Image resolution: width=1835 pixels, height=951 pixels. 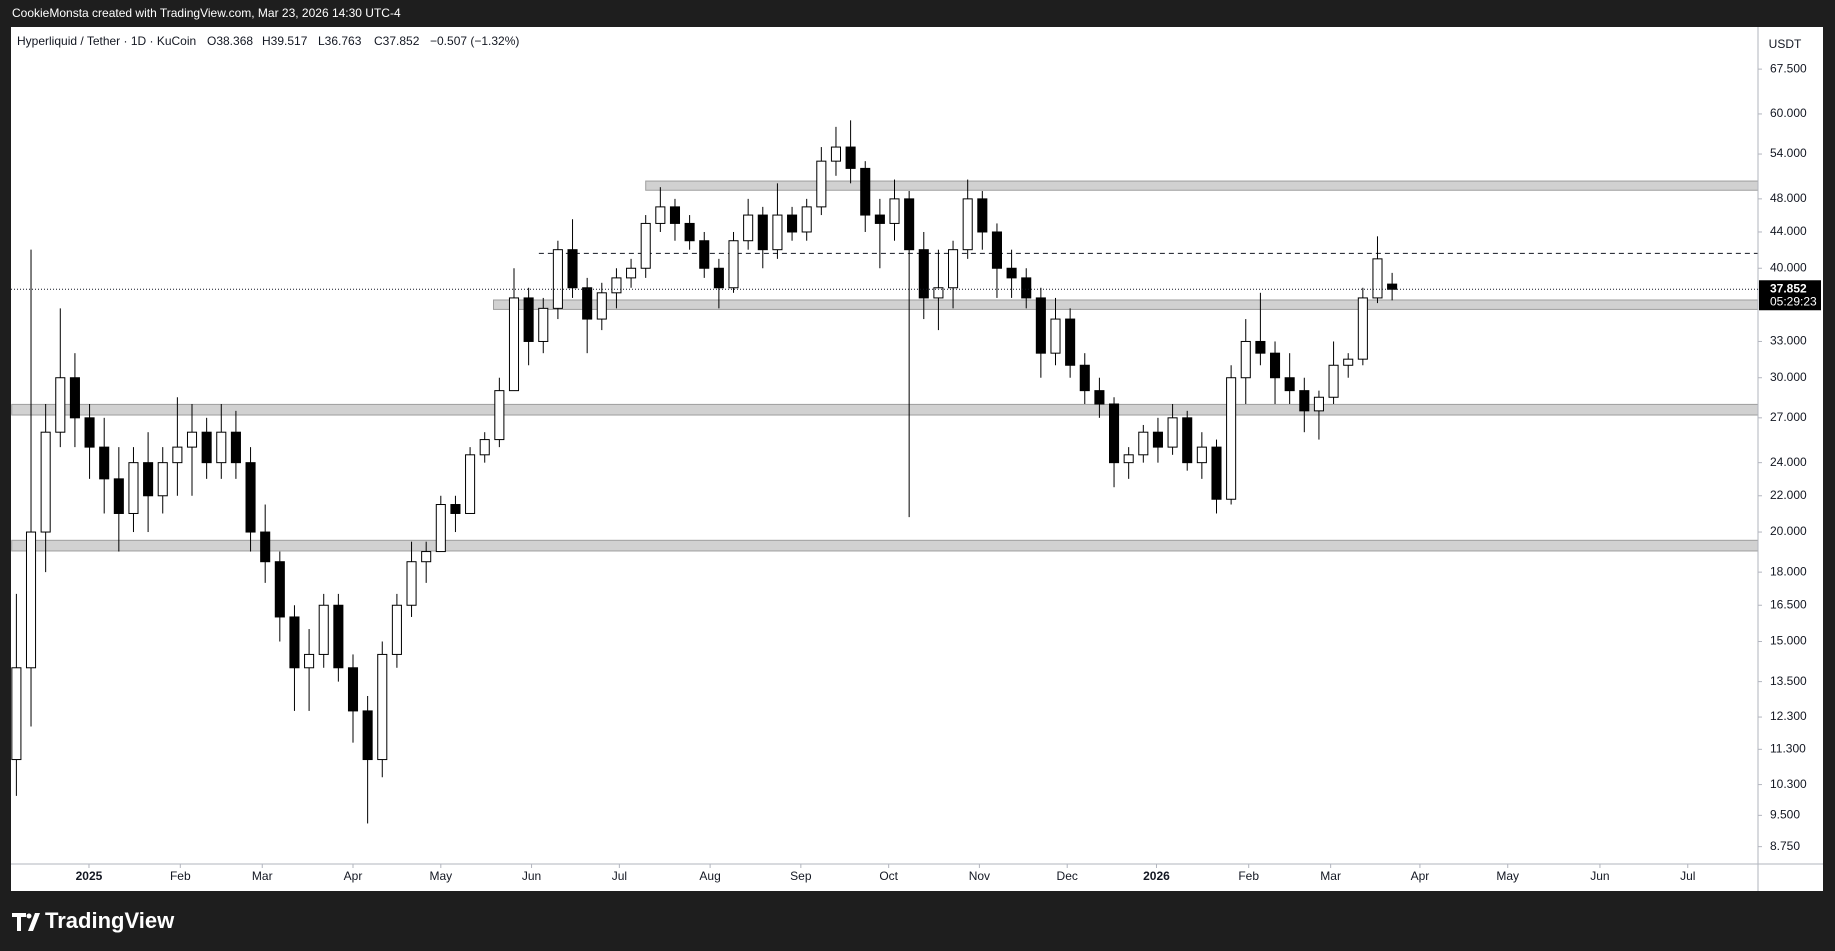 I want to click on x-tick-label: Oct, so click(x=888, y=876).